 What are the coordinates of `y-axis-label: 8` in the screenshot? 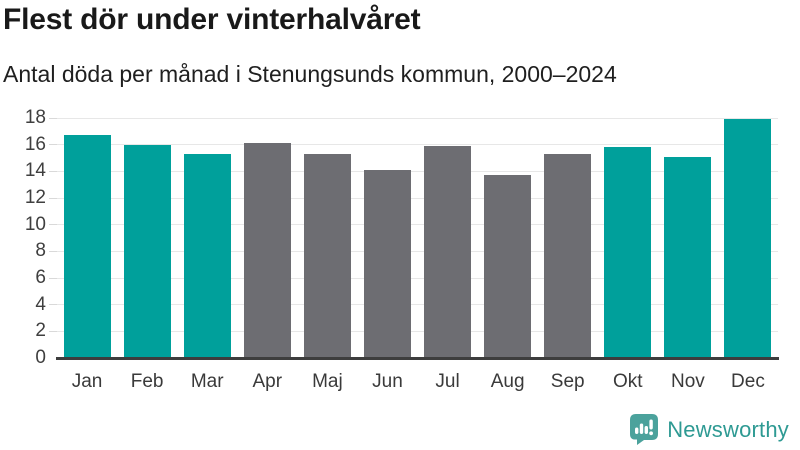 It's located at (40, 251).